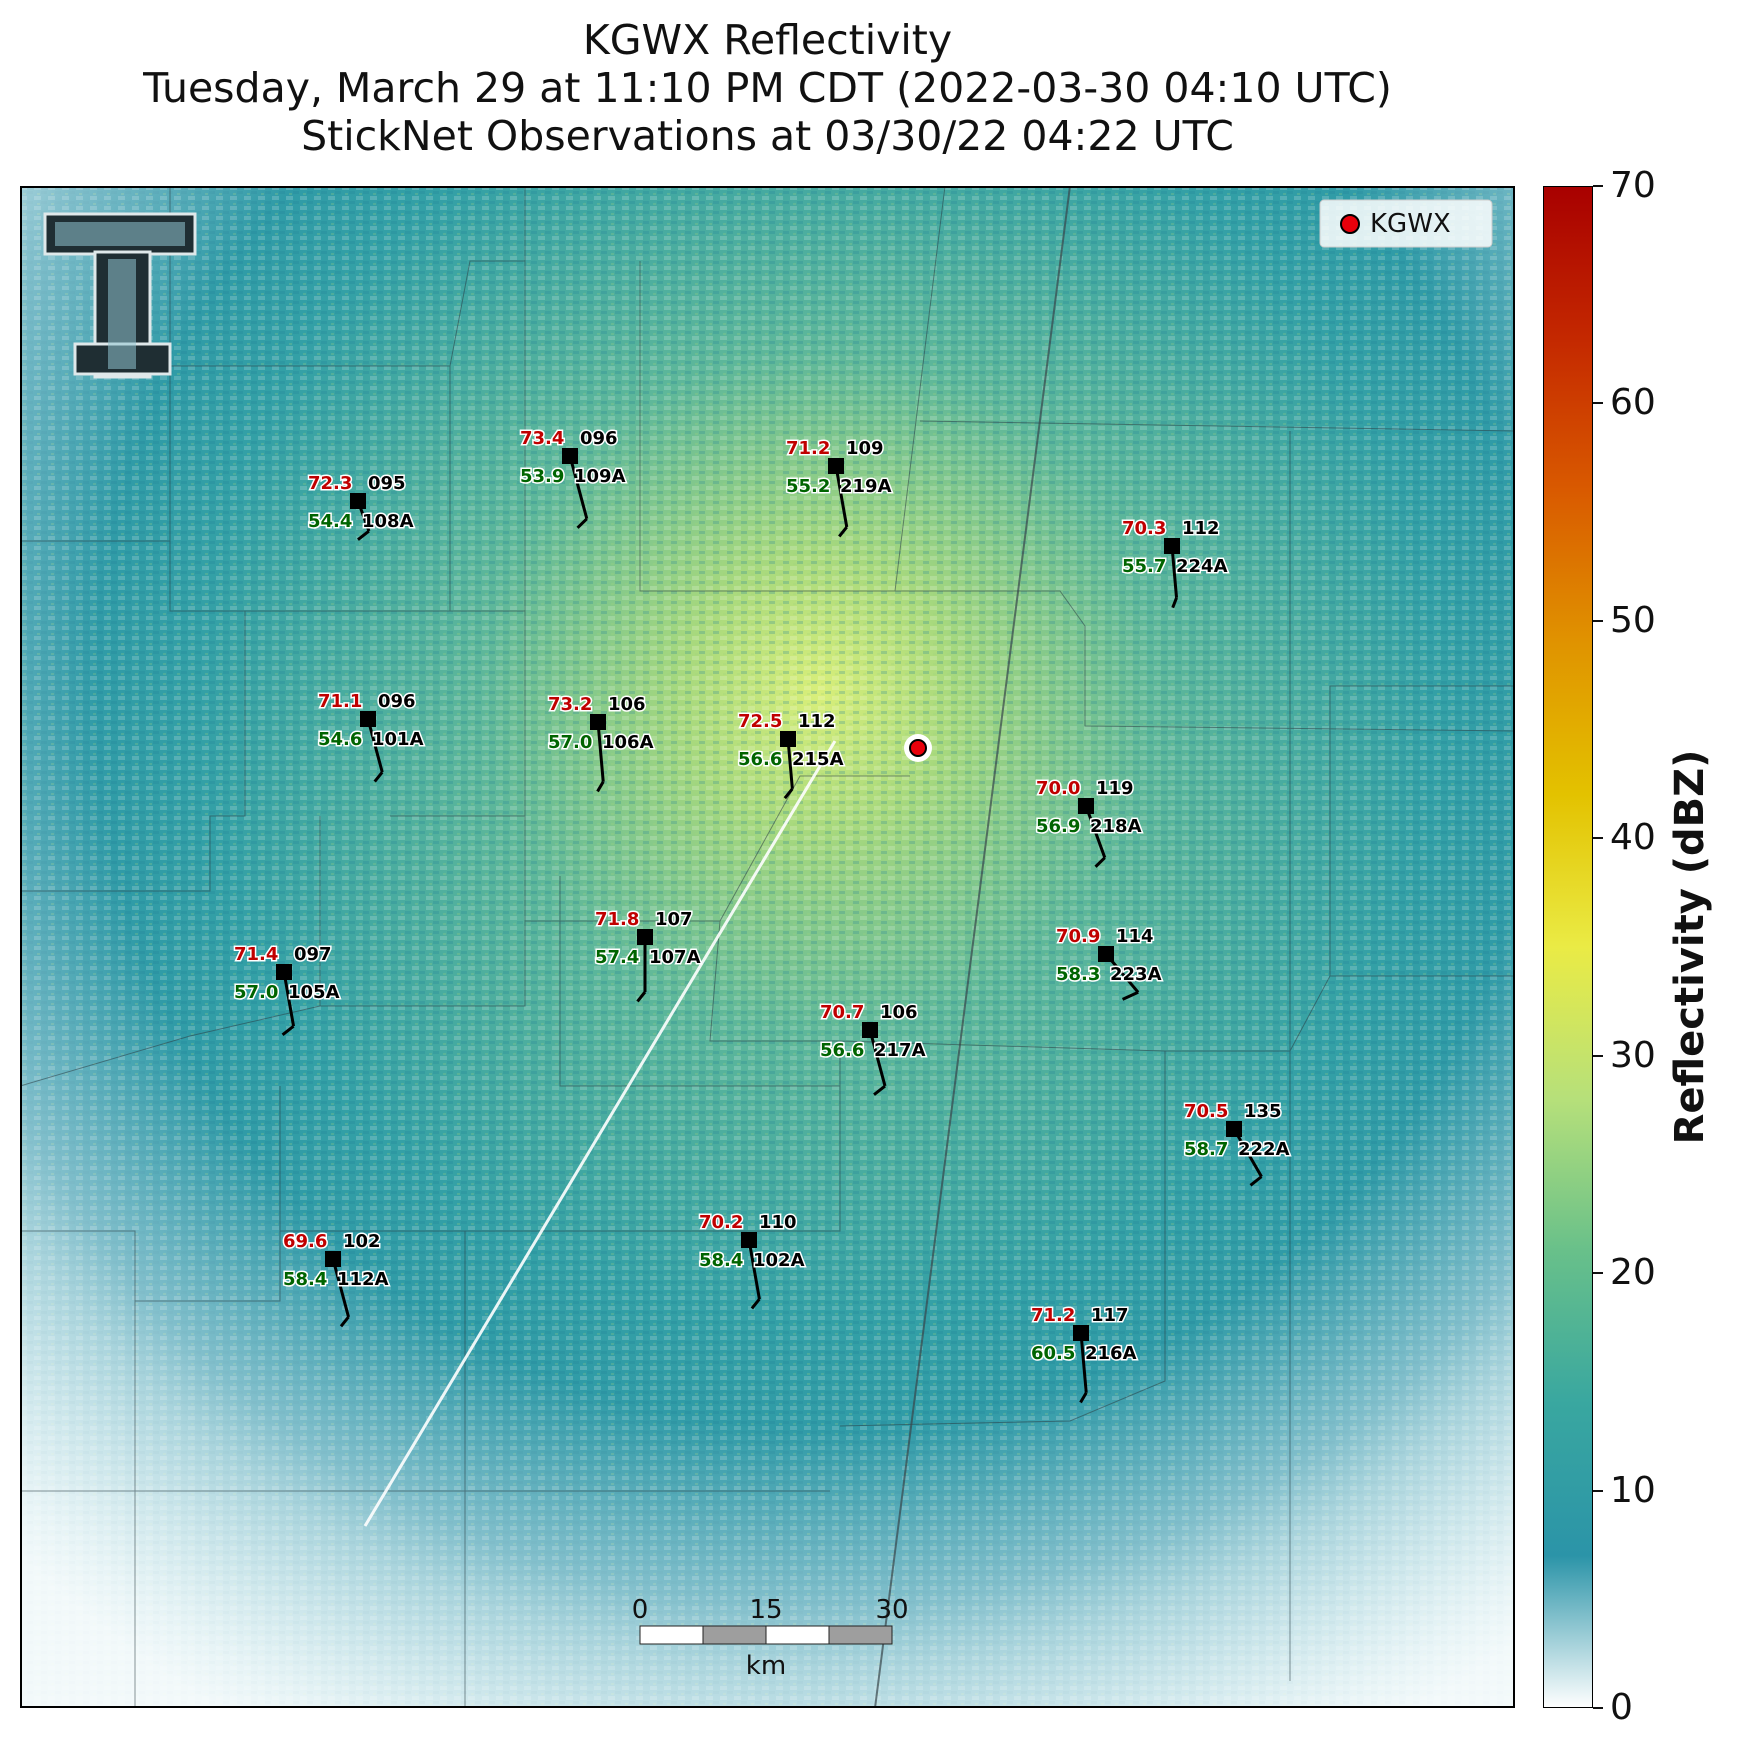  Describe the element at coordinates (363, 1279) in the screenshot. I see `station-name: 112A` at that location.